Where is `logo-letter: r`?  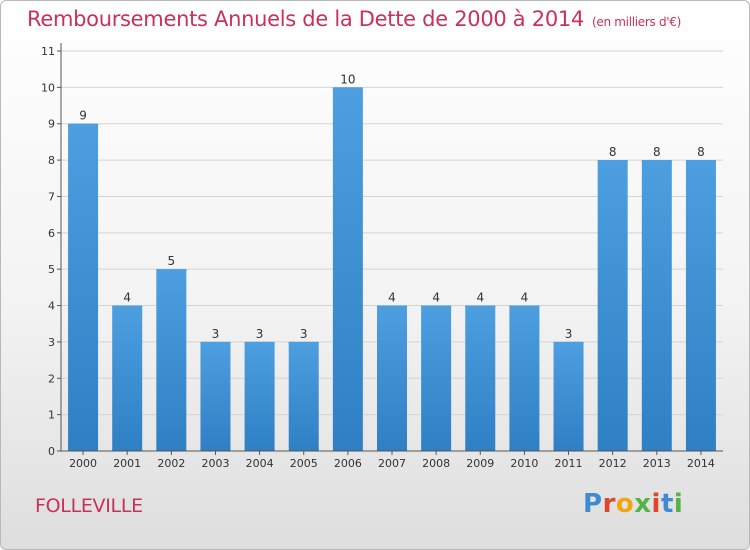
logo-letter: r is located at coordinates (609, 504).